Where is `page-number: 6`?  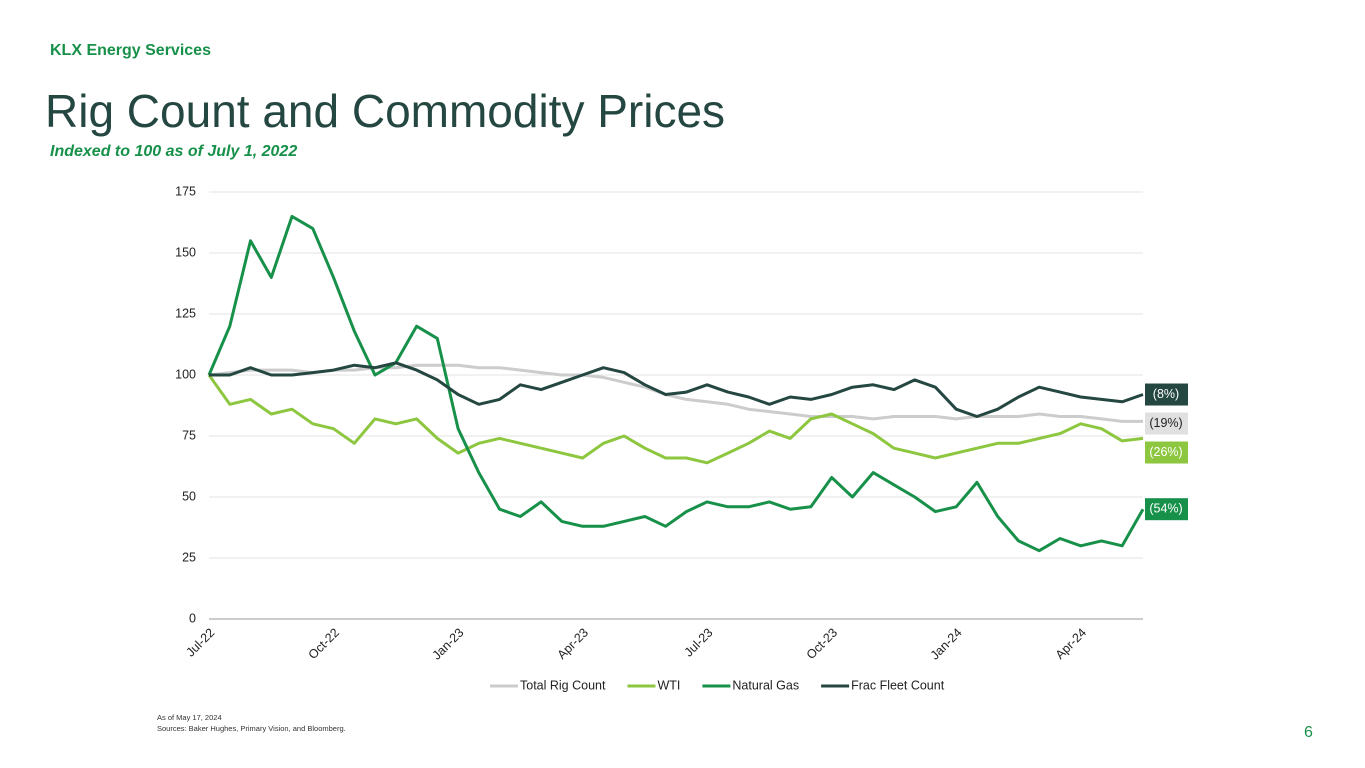
page-number: 6 is located at coordinates (1308, 732).